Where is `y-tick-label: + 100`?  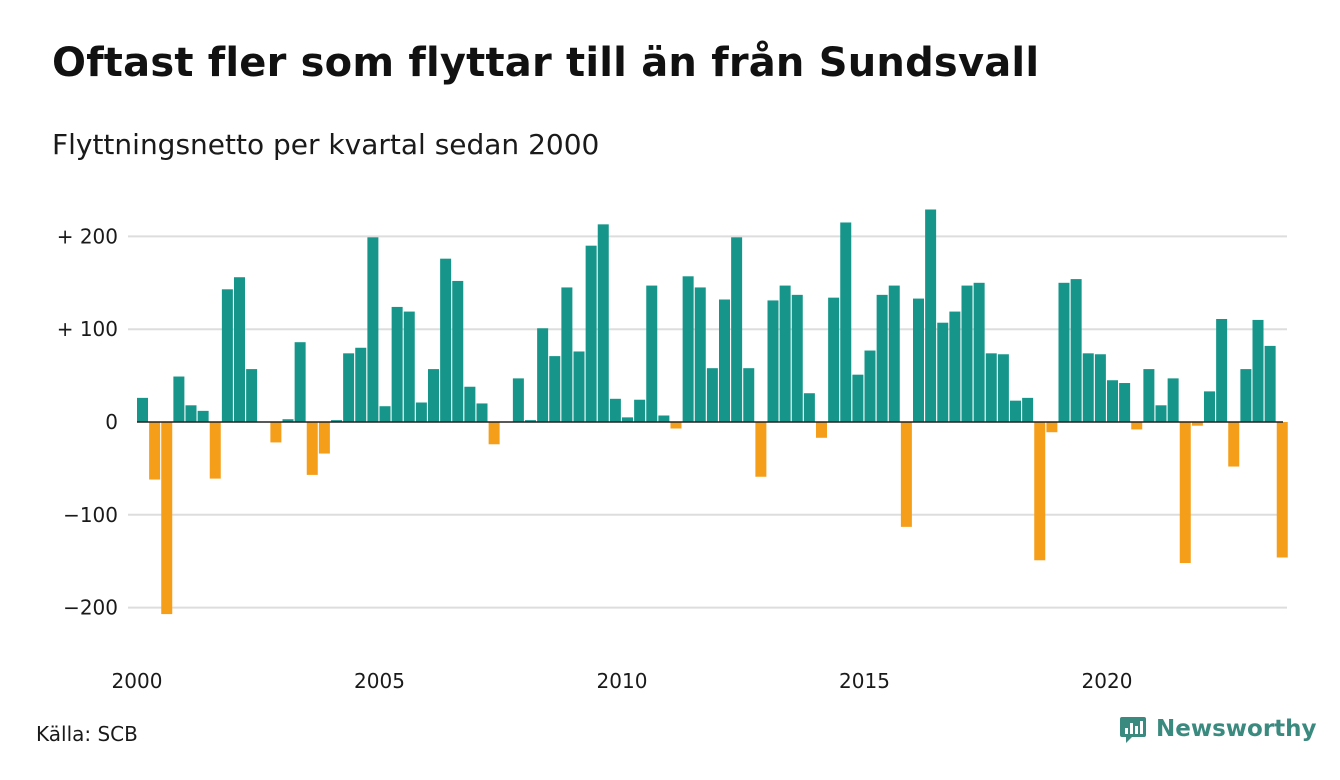
y-tick-label: + 100 is located at coordinates (87, 329).